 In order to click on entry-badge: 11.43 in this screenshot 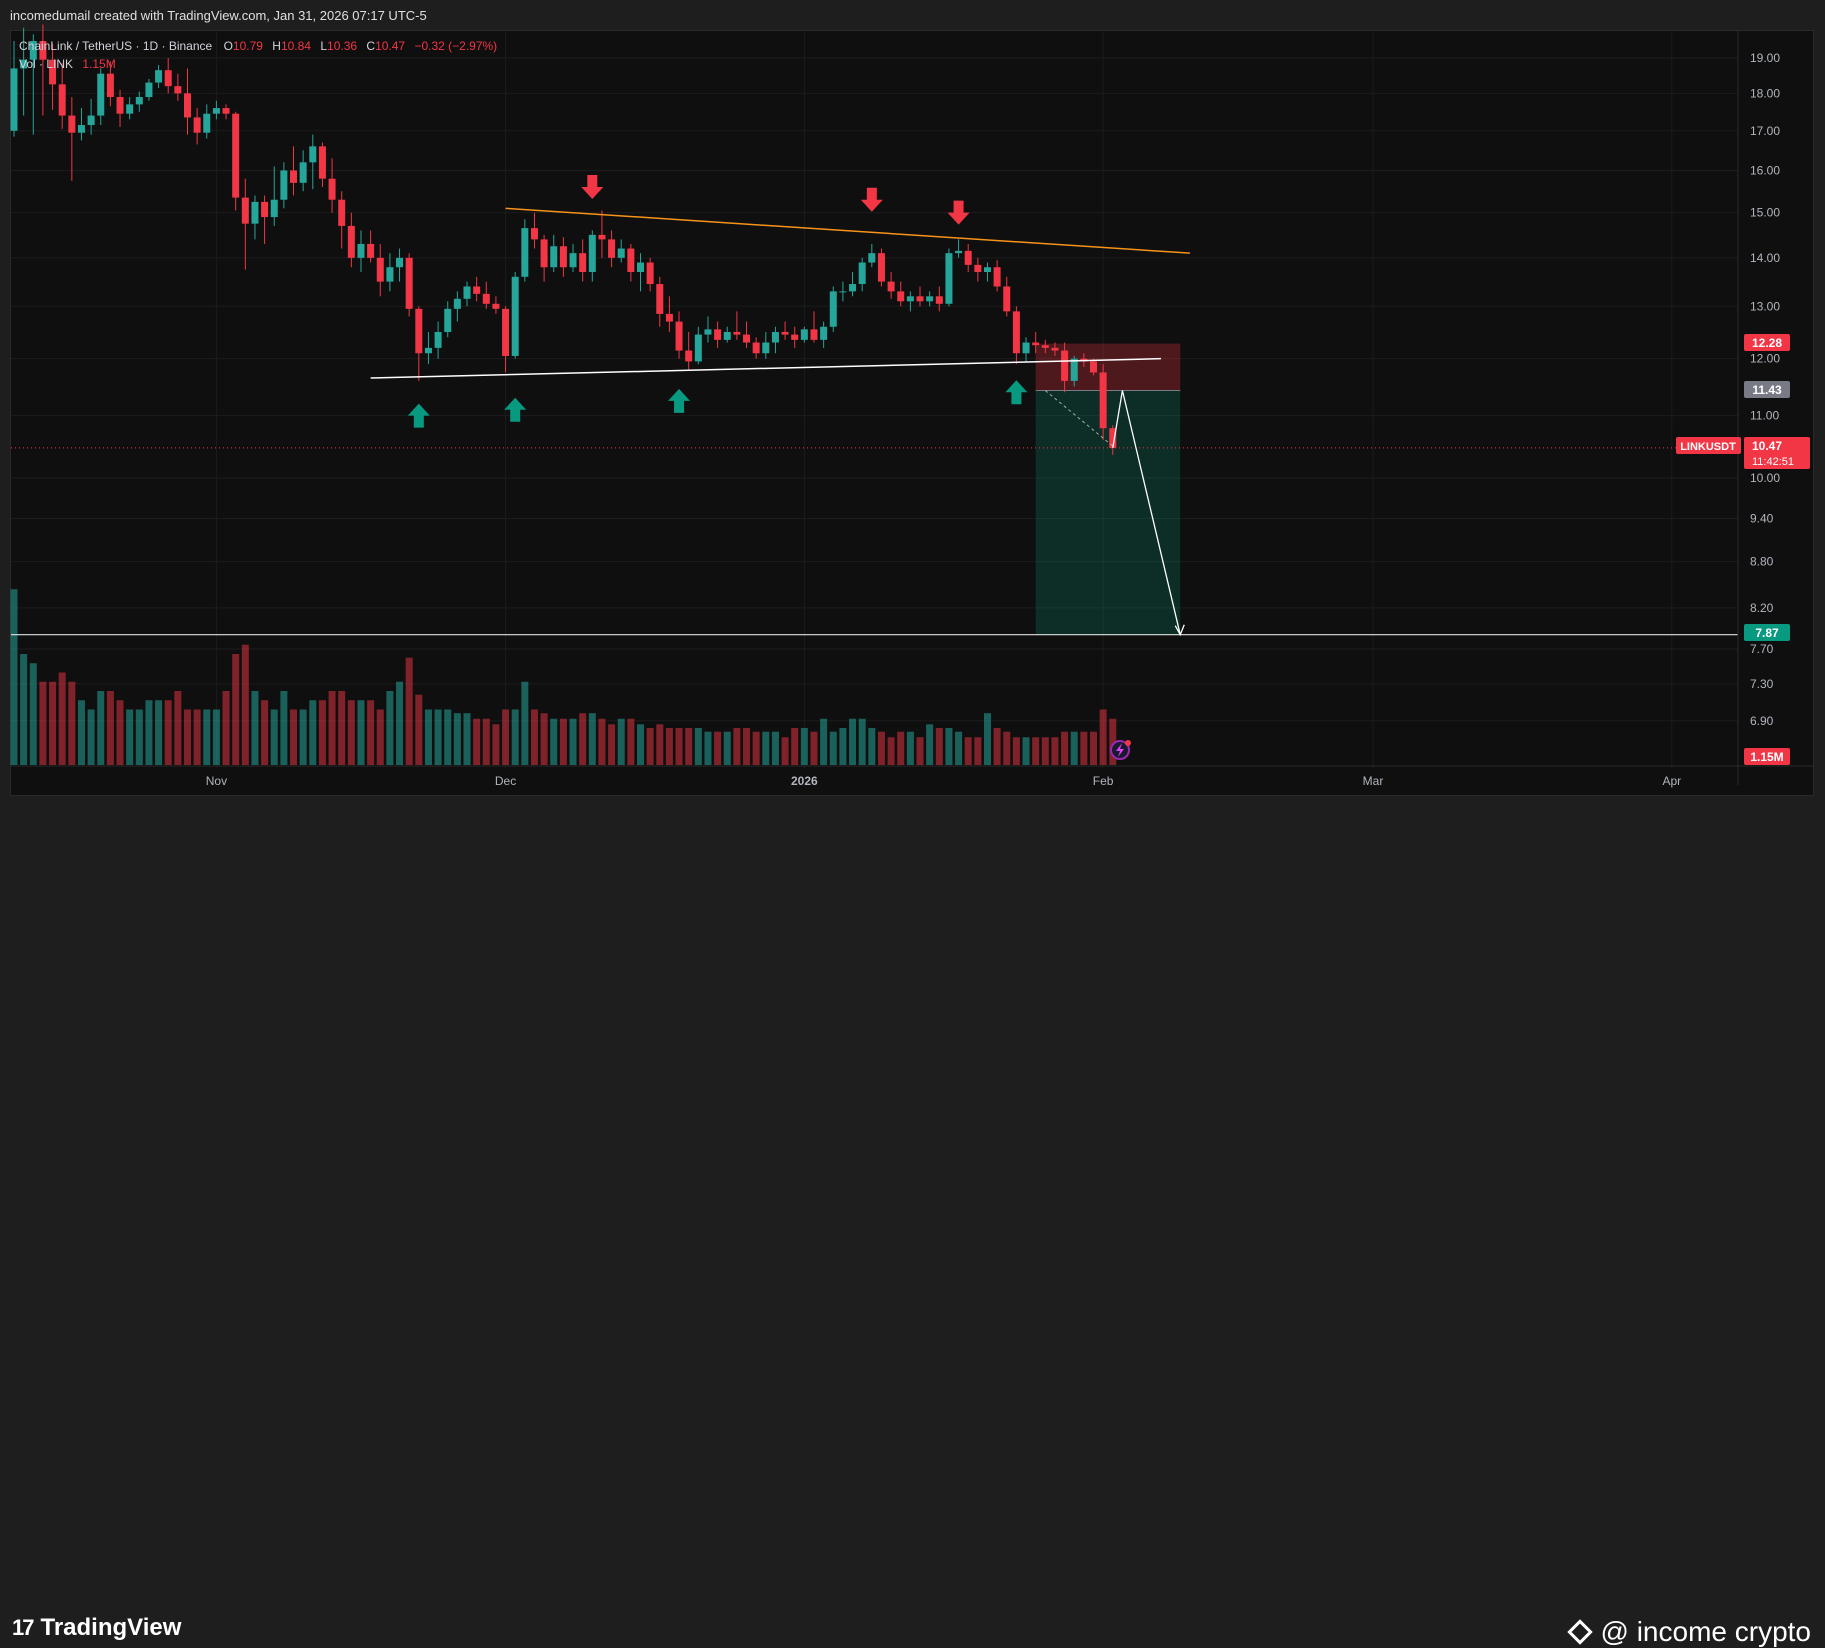, I will do `click(1767, 390)`.